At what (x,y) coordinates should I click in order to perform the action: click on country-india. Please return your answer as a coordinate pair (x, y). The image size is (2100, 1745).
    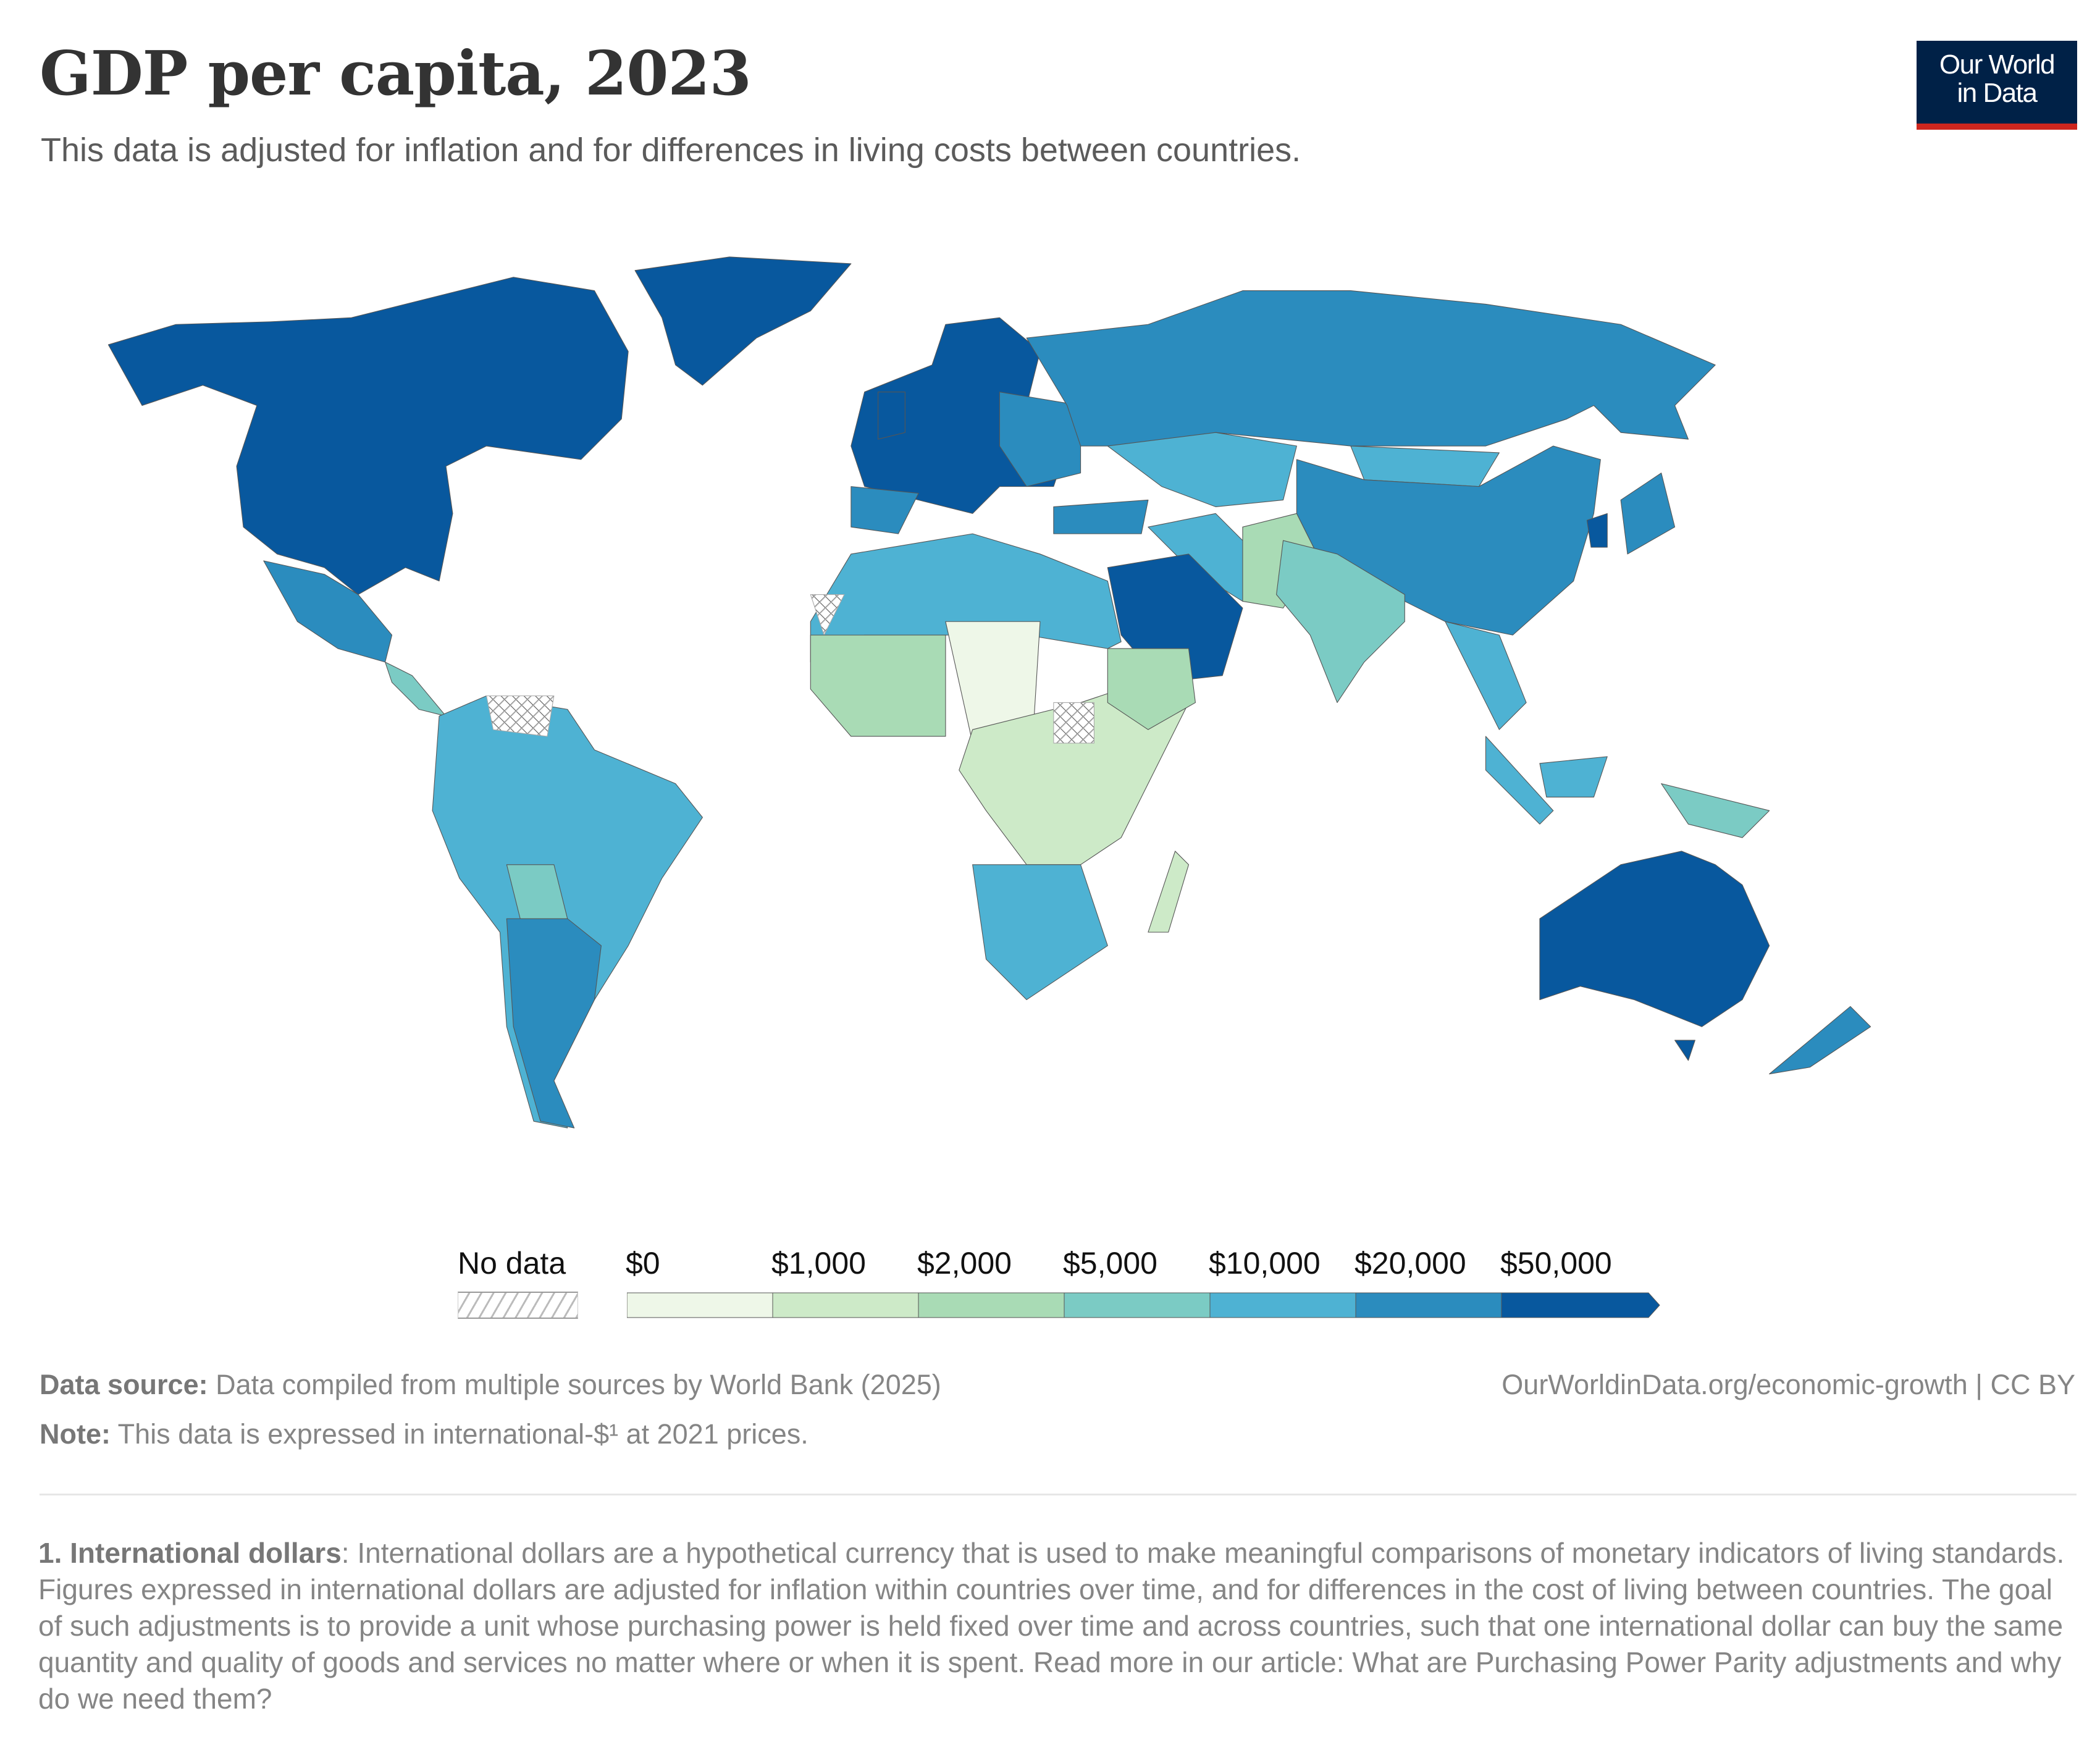
    Looking at the image, I should click on (1341, 622).